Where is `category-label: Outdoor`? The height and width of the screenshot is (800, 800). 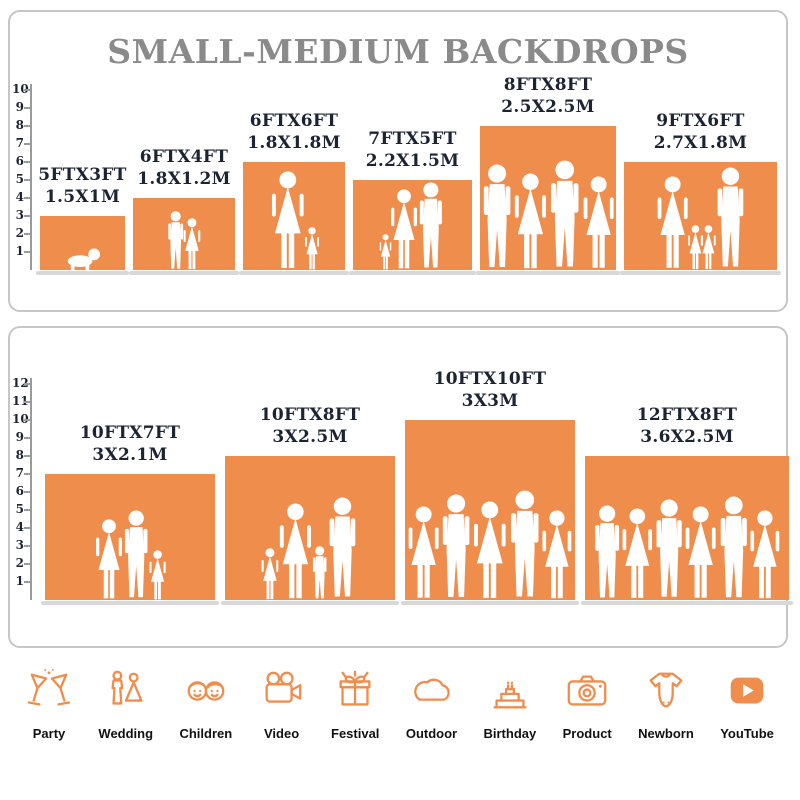
category-label: Outdoor is located at coordinates (431, 733).